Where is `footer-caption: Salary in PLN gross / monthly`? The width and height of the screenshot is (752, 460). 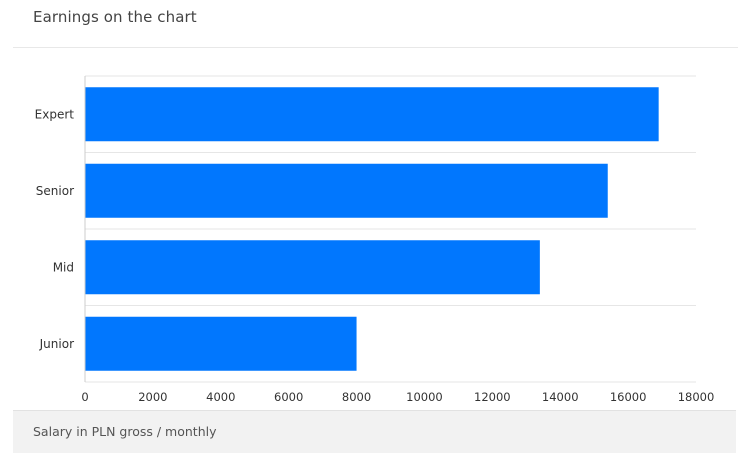 footer-caption: Salary in PLN gross / monthly is located at coordinates (125, 431).